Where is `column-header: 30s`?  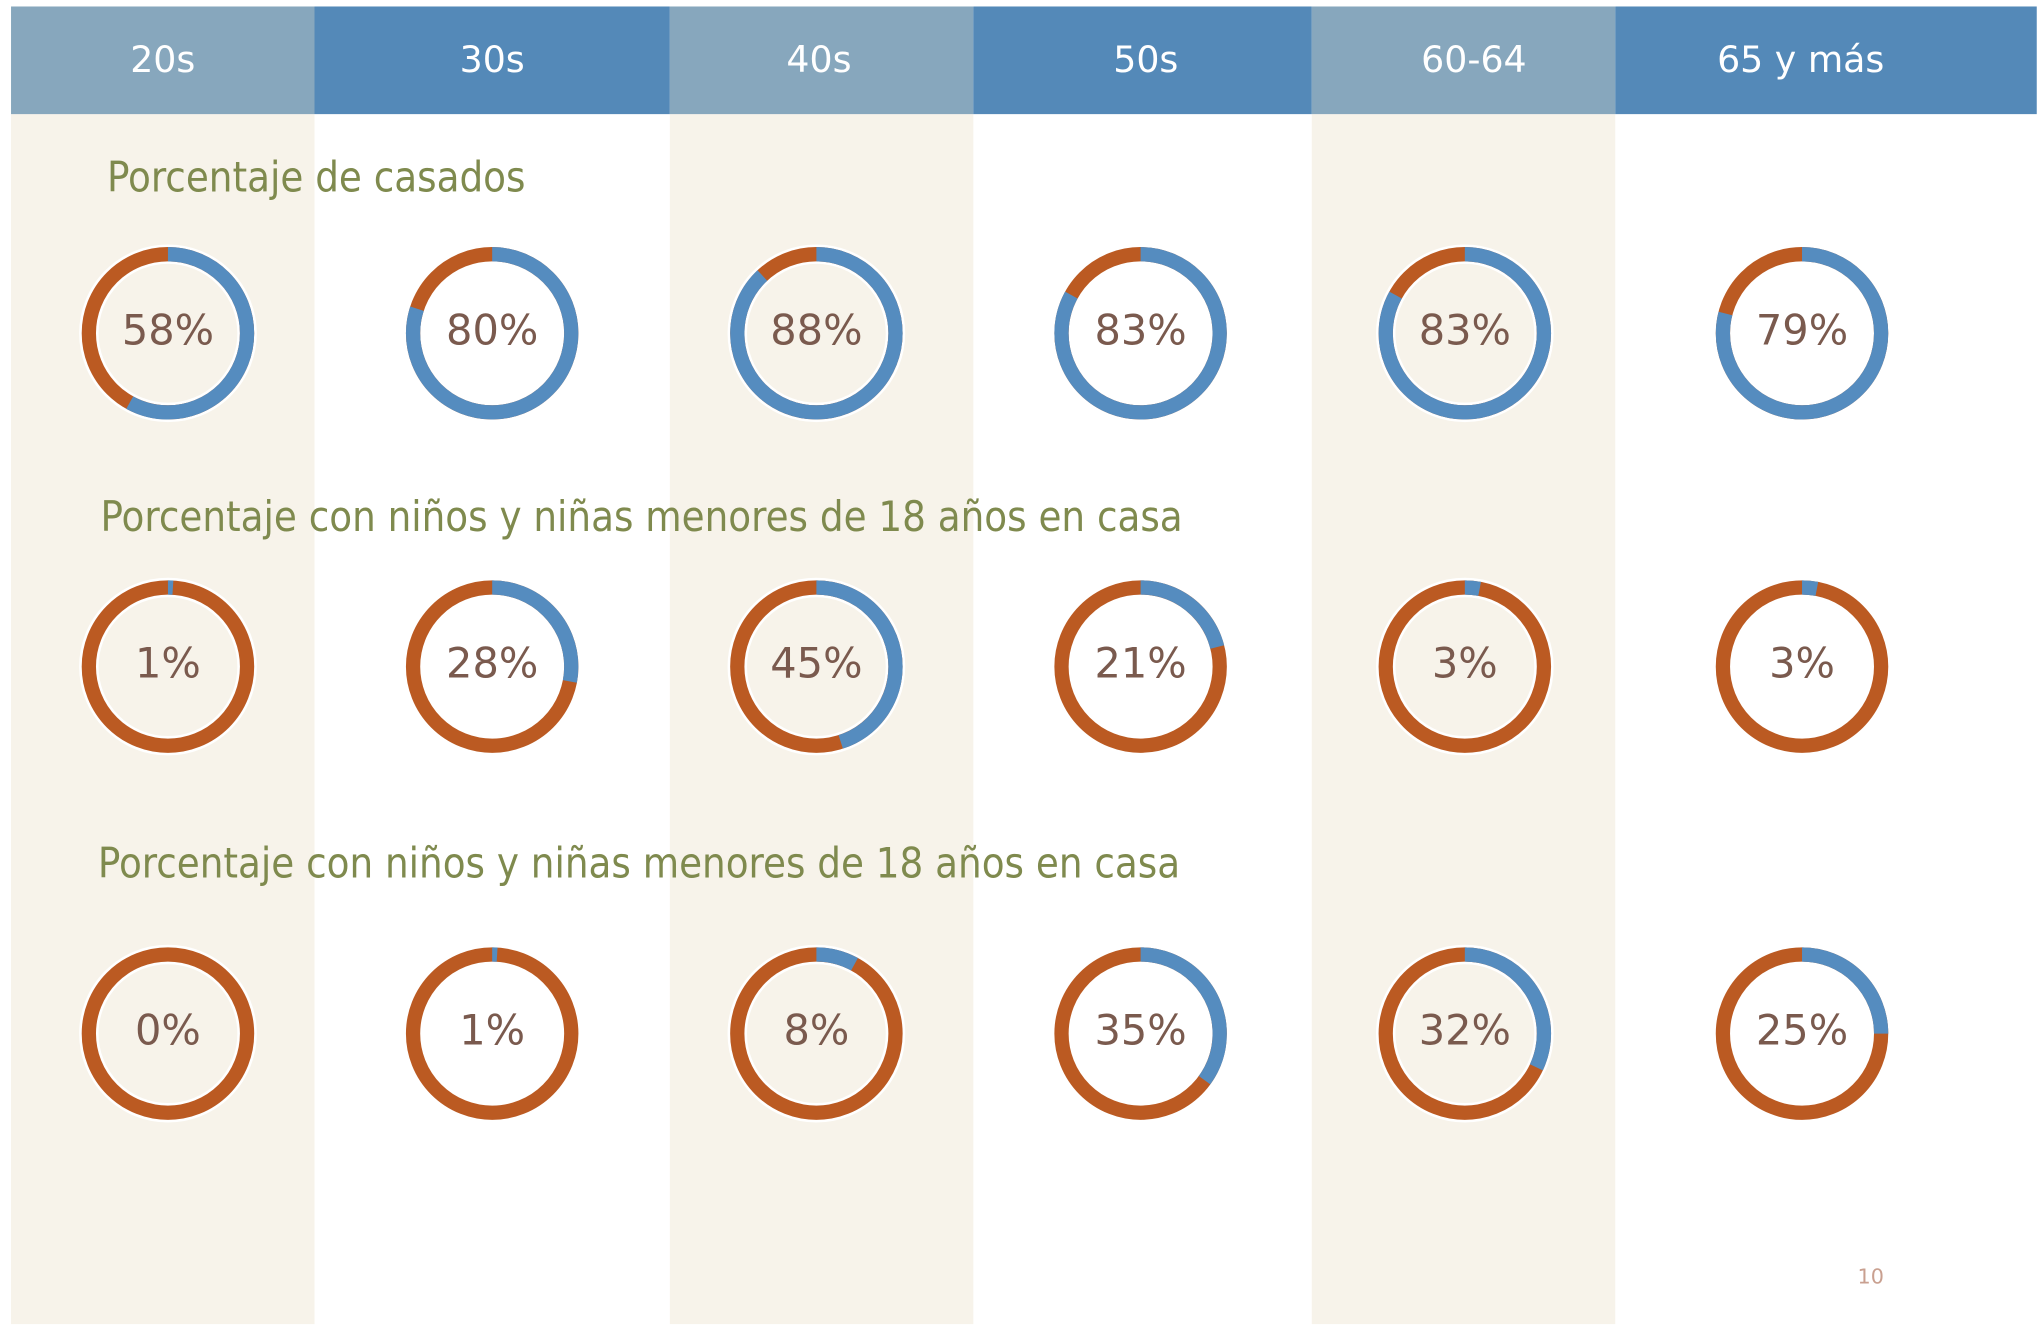 column-header: 30s is located at coordinates (492, 59).